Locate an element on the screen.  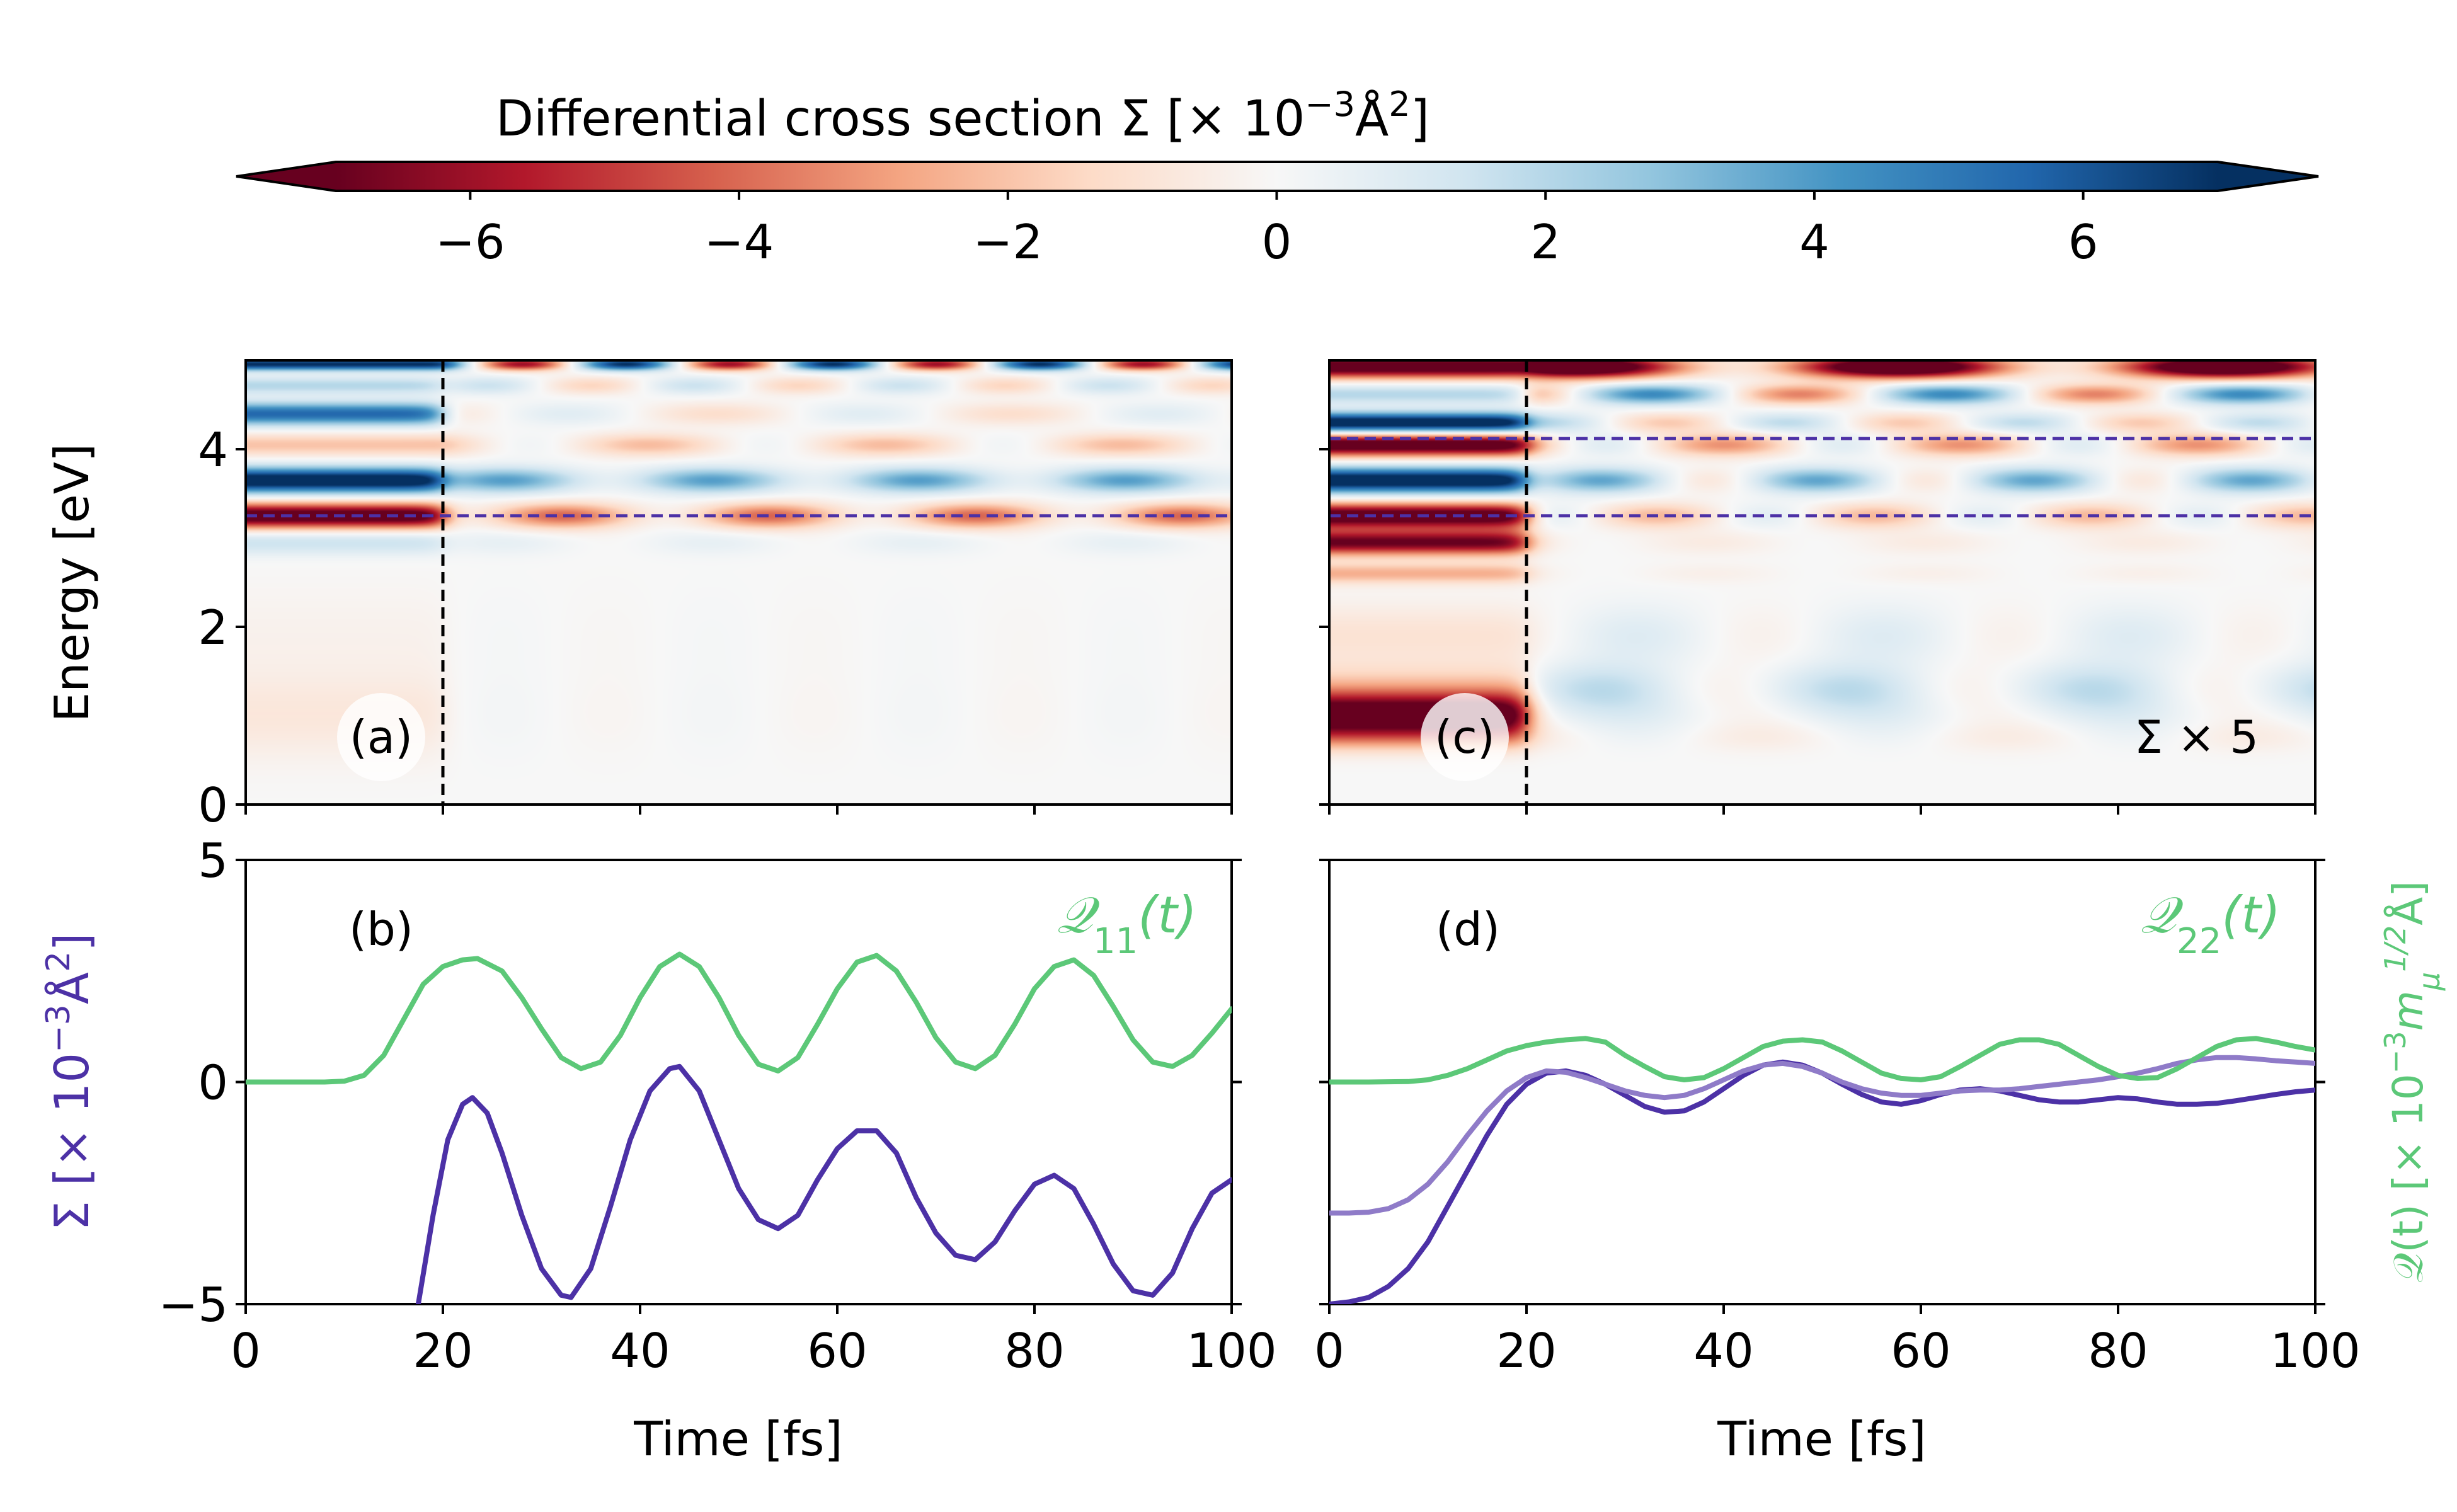
colorbar-tick-label: 0 is located at coordinates (1277, 242).